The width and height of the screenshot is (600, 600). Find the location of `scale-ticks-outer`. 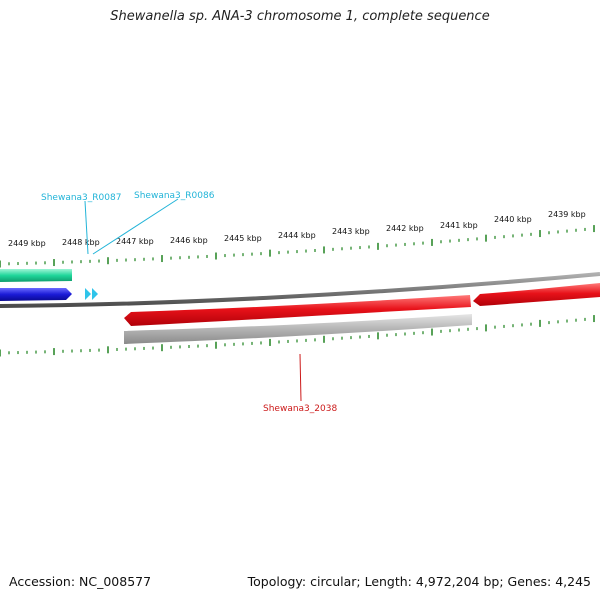

scale-ticks-outer is located at coordinates (297, 246).